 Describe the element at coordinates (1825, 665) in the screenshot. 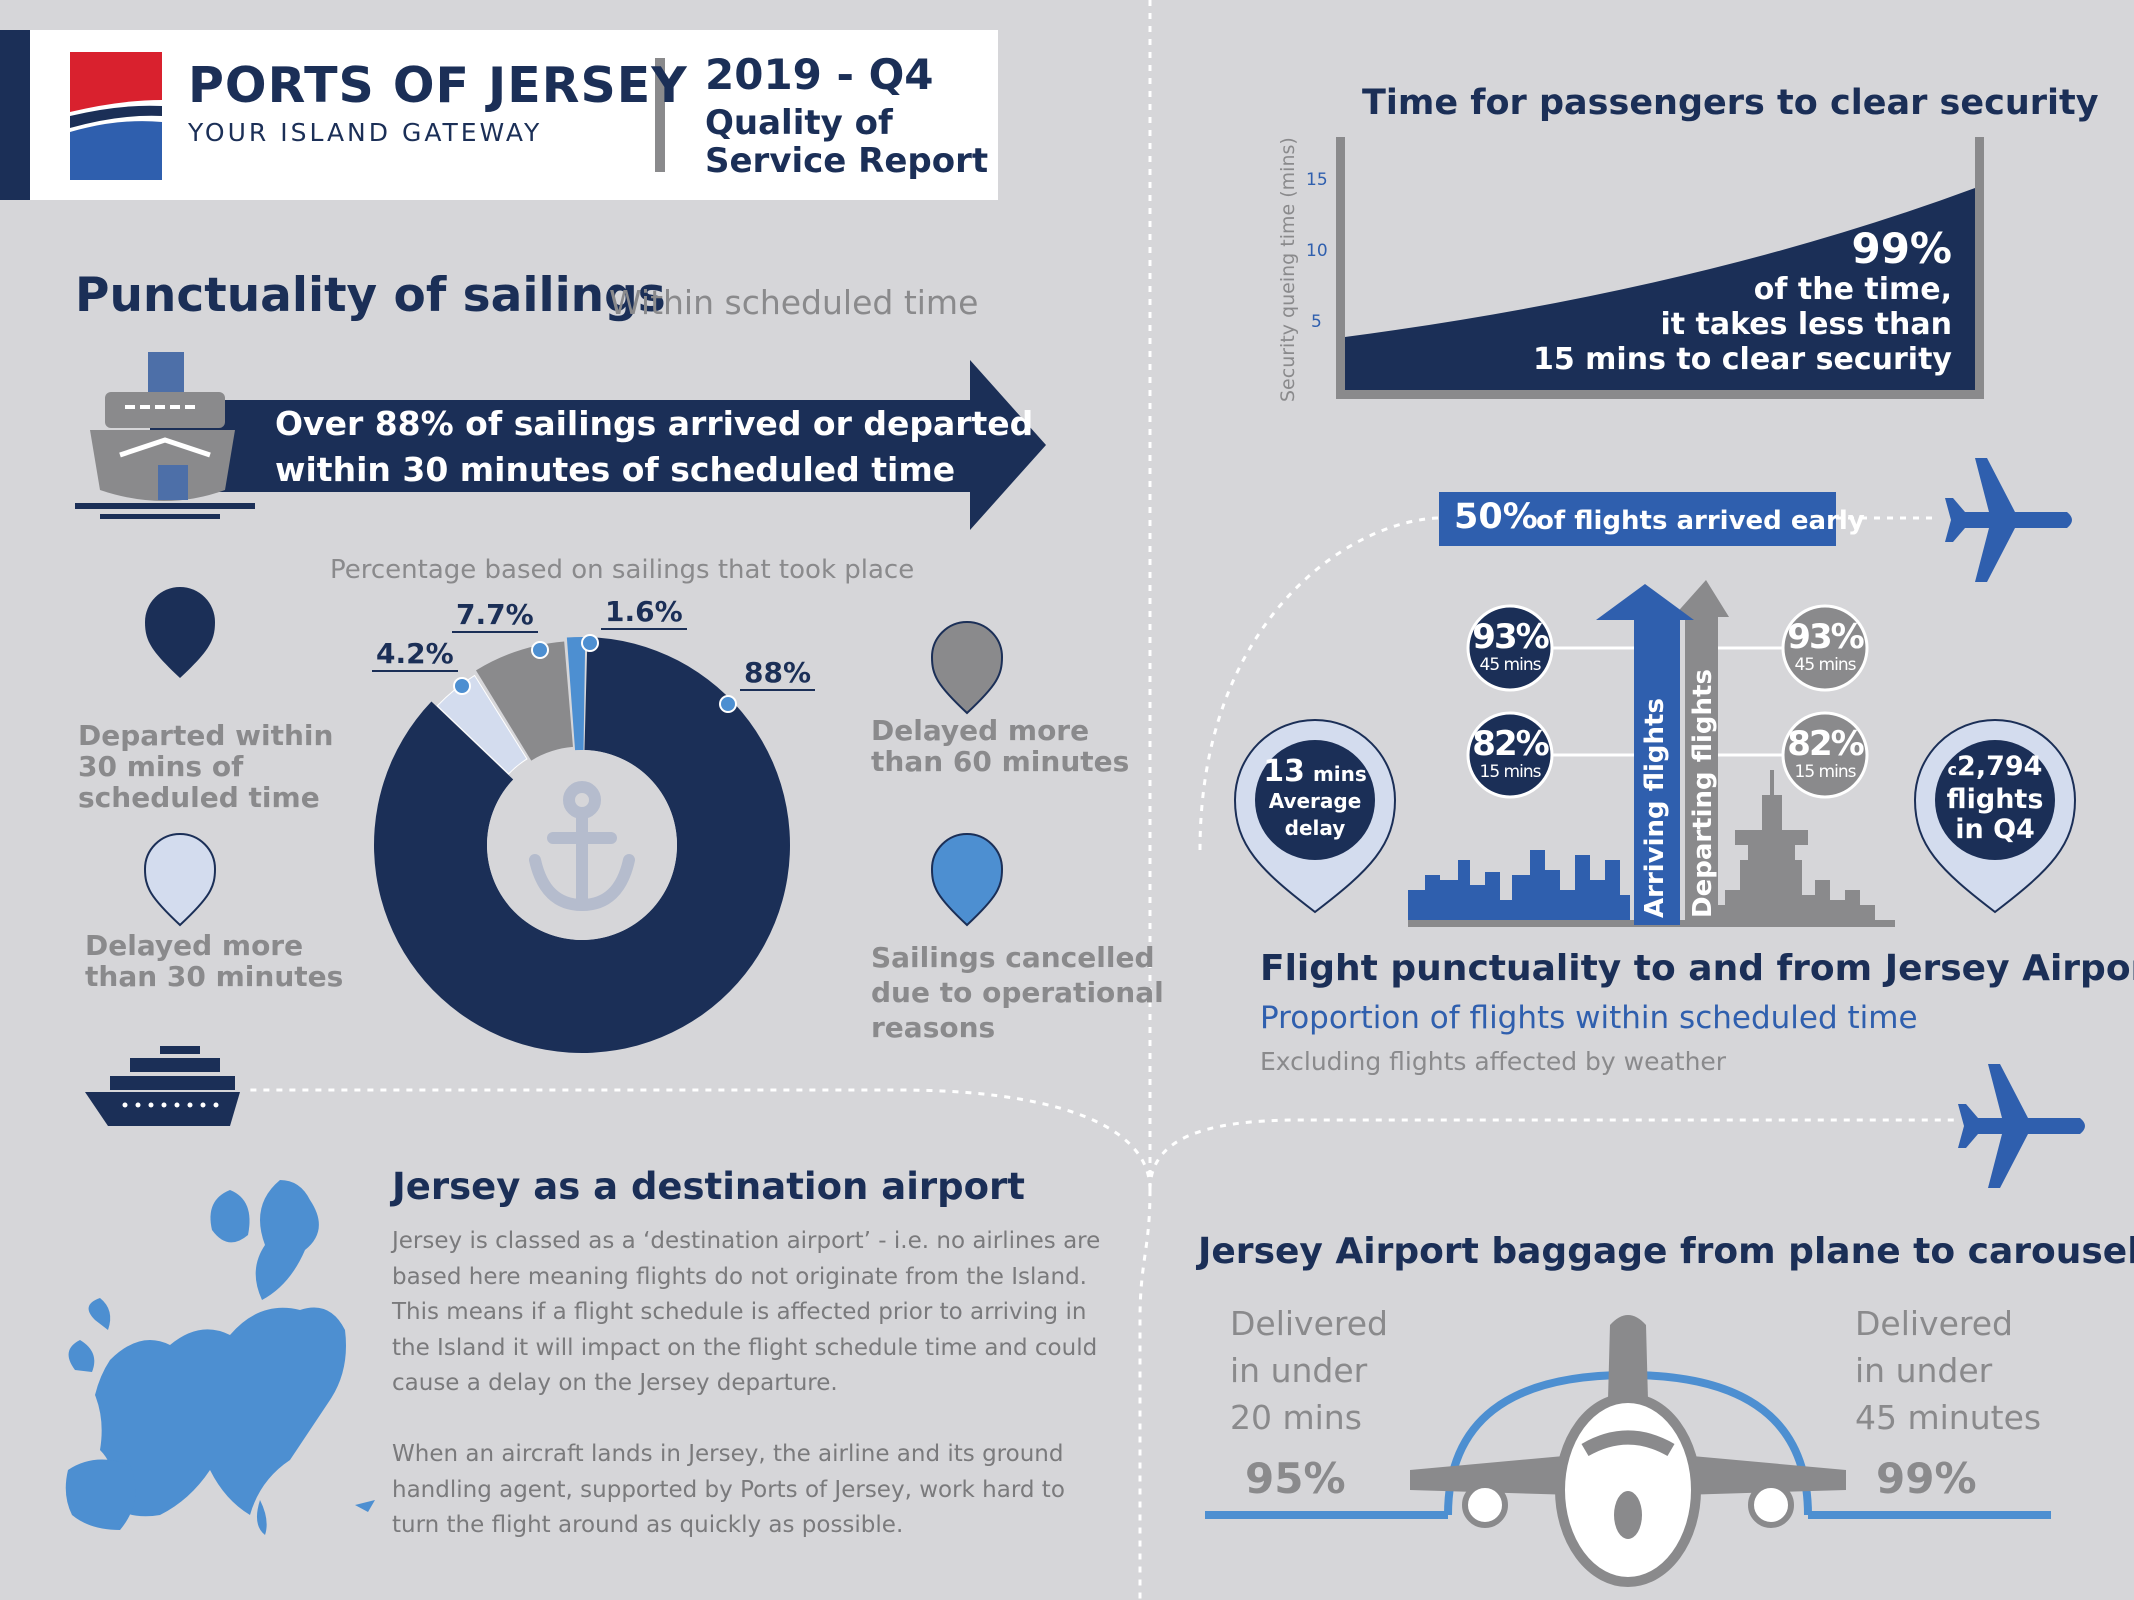

I see `dep-45-label: 45 mins` at that location.